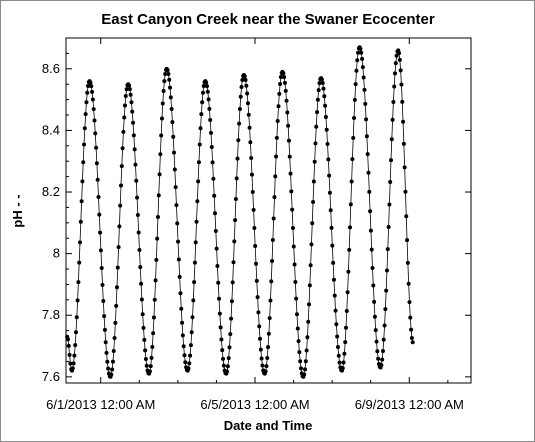 This screenshot has width=535, height=442. I want to click on y-tick-label: 7.8, so click(51, 314).